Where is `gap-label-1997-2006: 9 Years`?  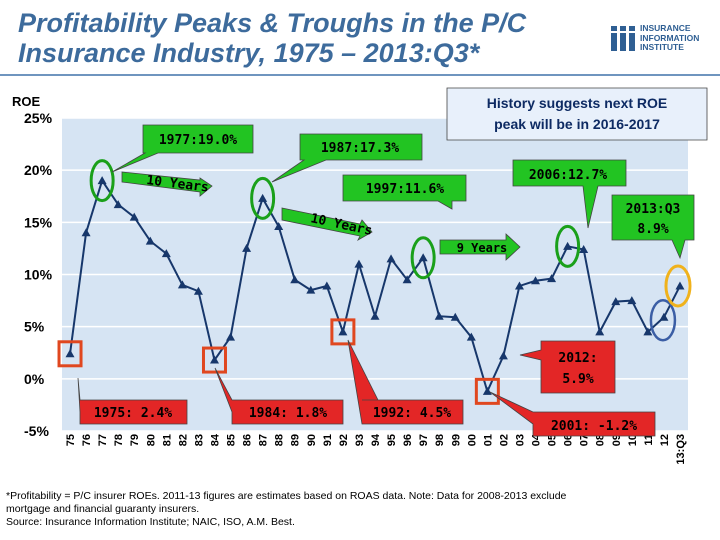 gap-label-1997-2006: 9 Years is located at coordinates (482, 248).